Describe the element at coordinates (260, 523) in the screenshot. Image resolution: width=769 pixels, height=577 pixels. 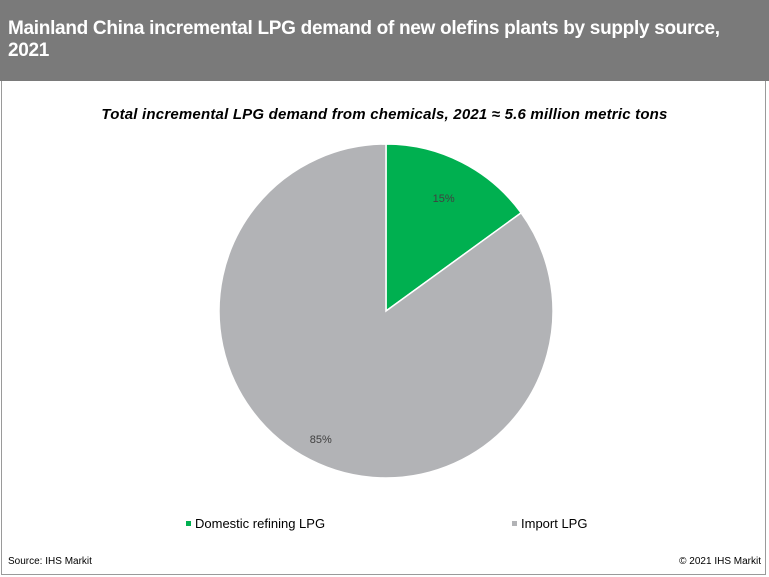
I see `legend-label-domestic: Domestic refining LPG` at that location.